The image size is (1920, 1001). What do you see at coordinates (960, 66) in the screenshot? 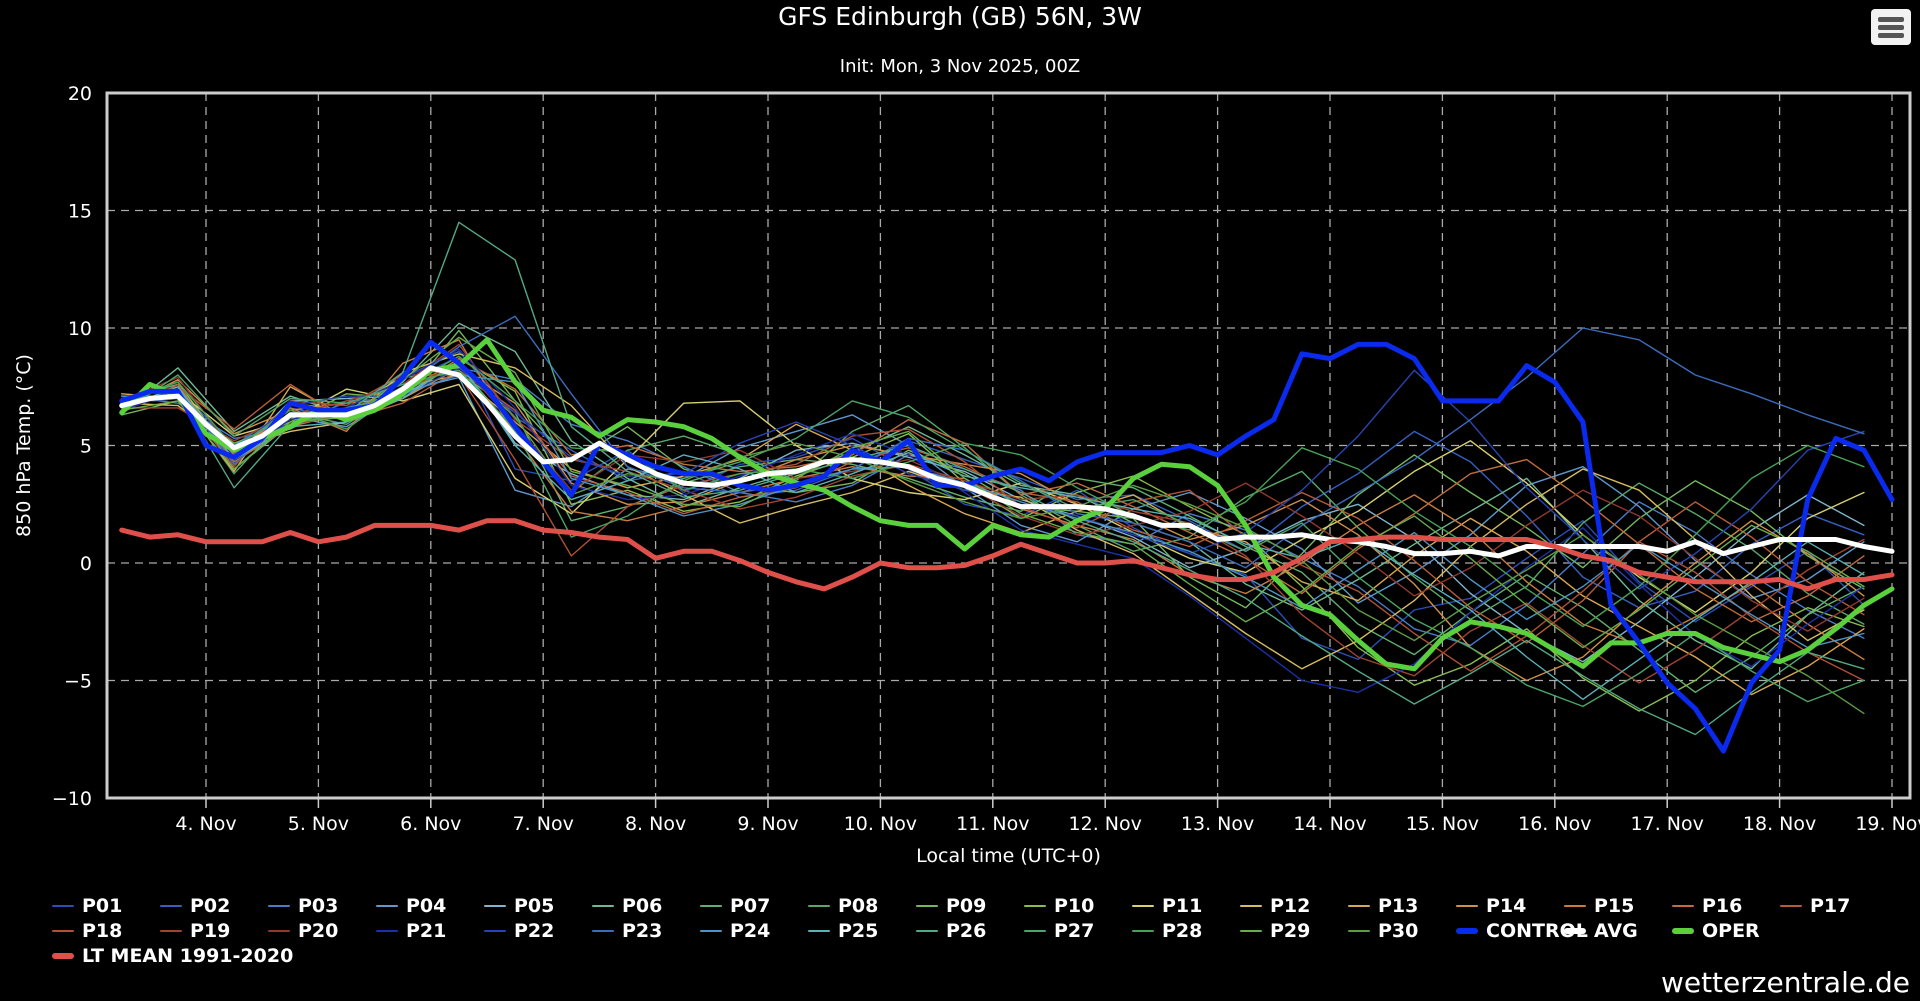
I see `chart-subtitle: Init: Mon, 3 Nov 2025, 00Z` at bounding box center [960, 66].